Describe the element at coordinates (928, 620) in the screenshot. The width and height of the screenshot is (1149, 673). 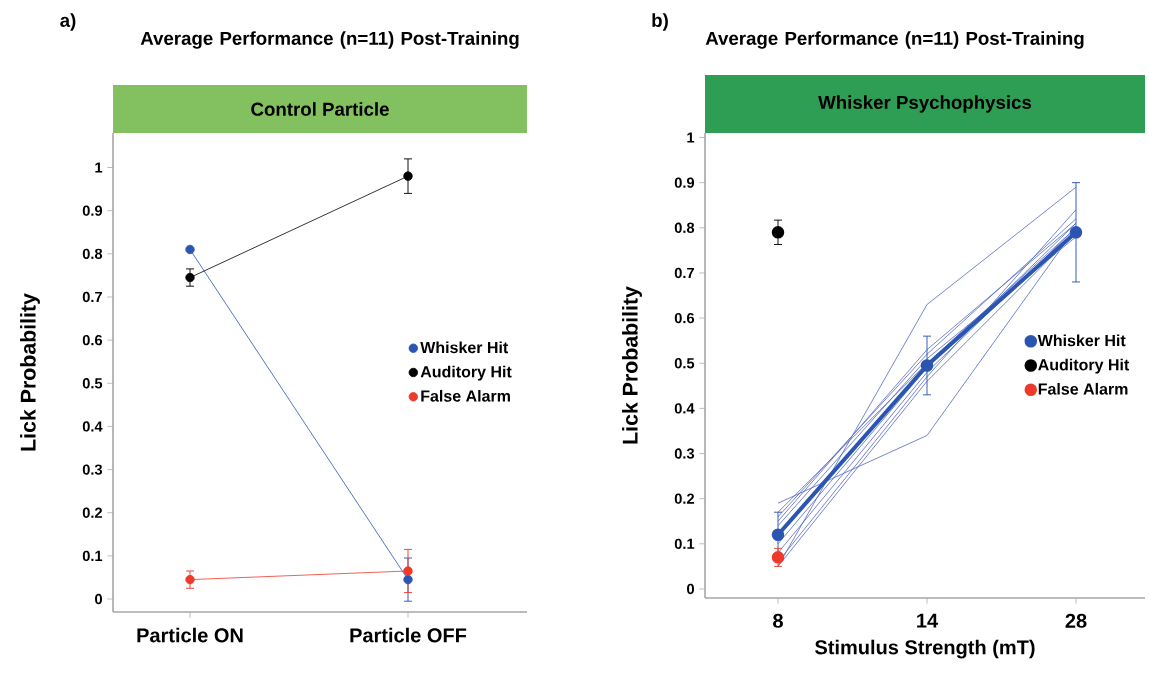
I see `x-tick-label: 14` at that location.